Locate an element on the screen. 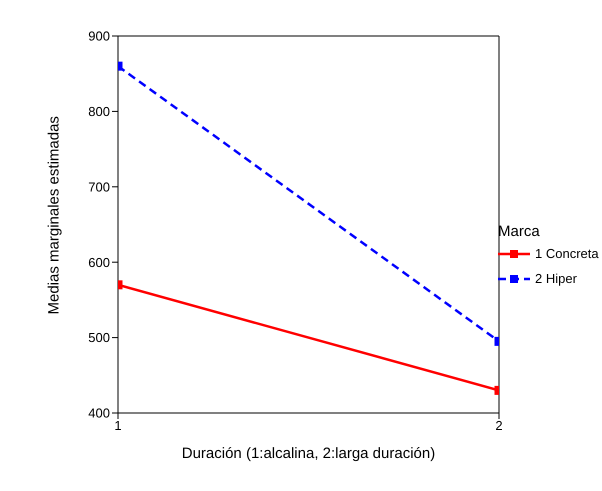  legend-label: 1 Concreta is located at coordinates (567, 253).